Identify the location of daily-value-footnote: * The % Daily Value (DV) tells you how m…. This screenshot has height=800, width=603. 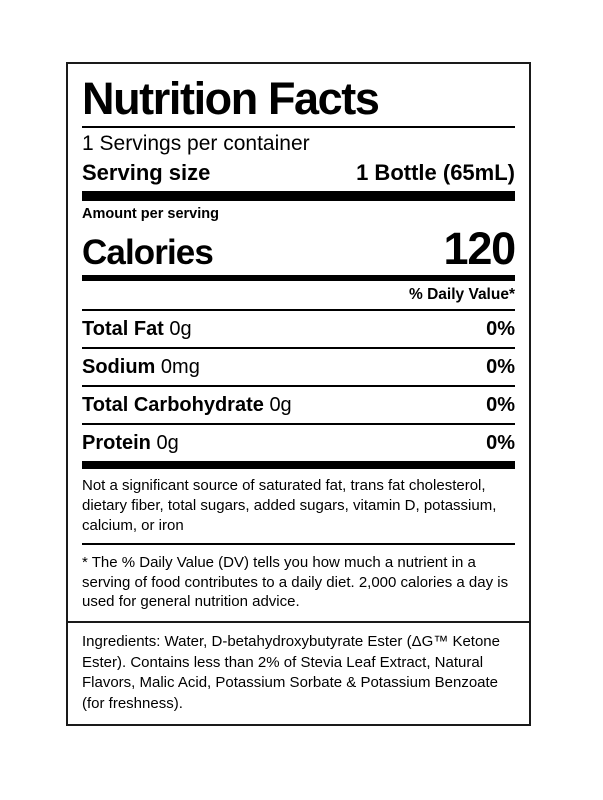
(295, 582).